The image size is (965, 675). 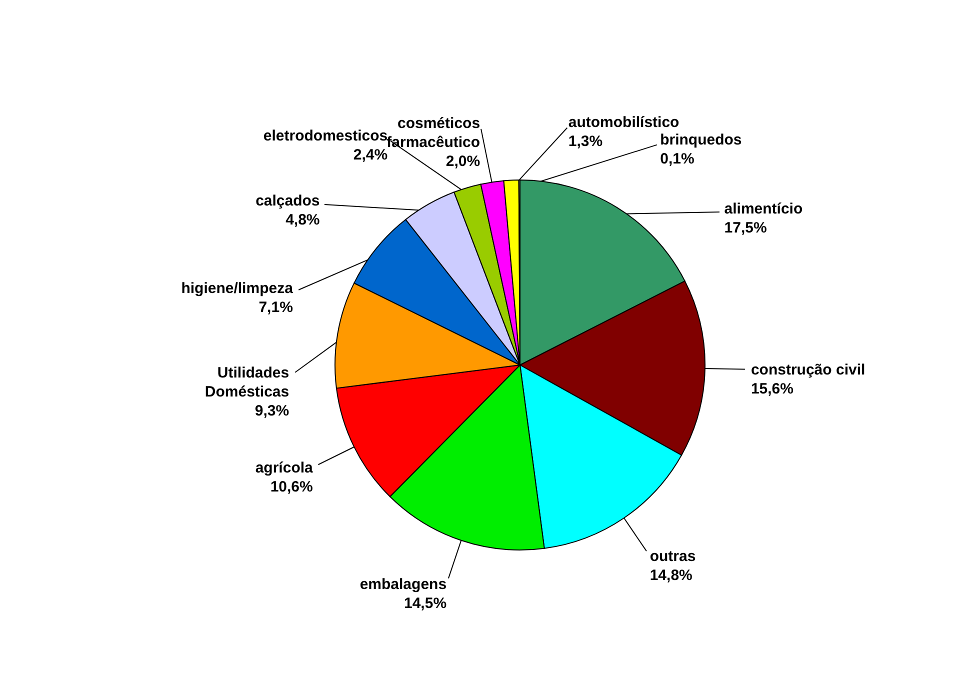 I want to click on slice-label: higiene/limpeza, so click(x=237, y=288).